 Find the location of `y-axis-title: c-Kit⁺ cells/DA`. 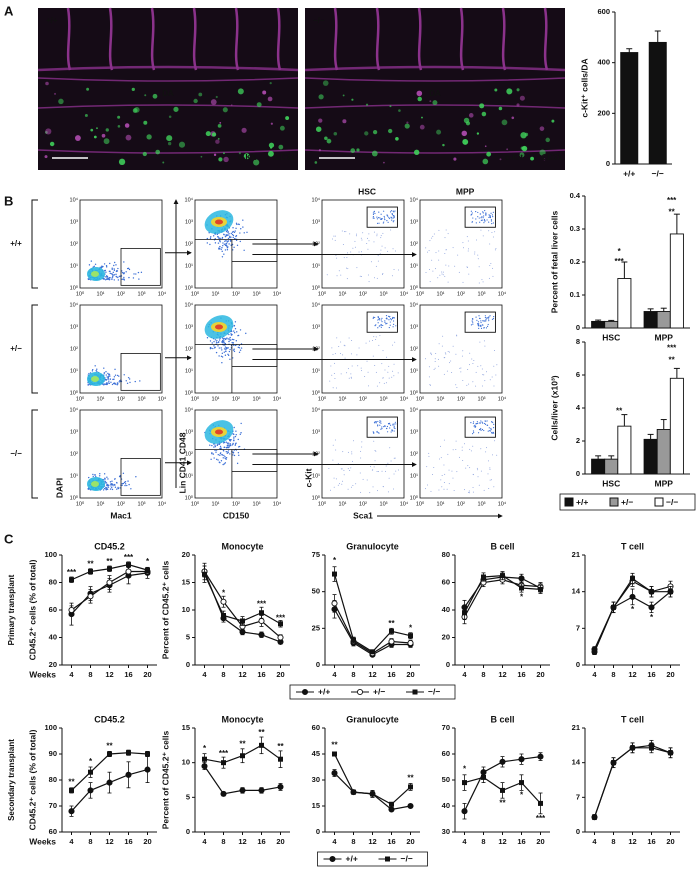

y-axis-title: c-Kit⁺ cells/DA is located at coordinates (584, 87).